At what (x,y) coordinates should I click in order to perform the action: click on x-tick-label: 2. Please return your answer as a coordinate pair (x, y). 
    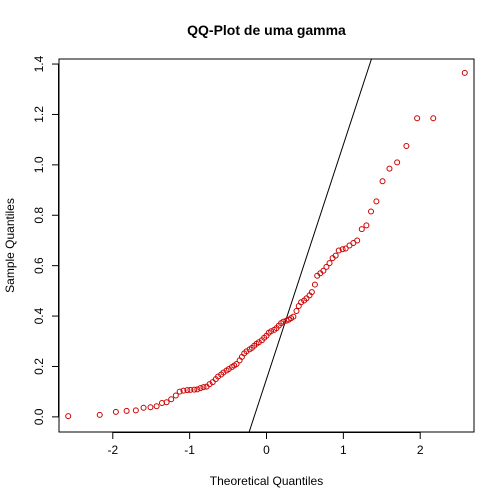
    Looking at the image, I should click on (420, 450).